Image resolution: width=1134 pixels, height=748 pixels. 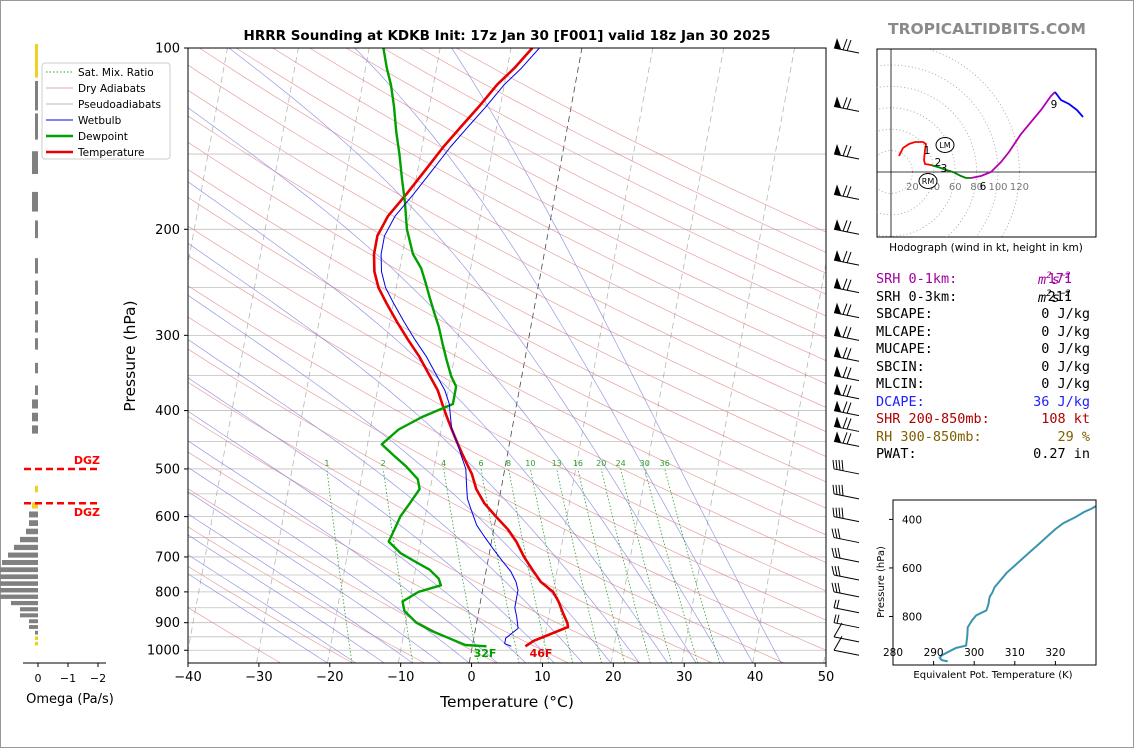 I want to click on hodograph-trace, so click(x=1069, y=104).